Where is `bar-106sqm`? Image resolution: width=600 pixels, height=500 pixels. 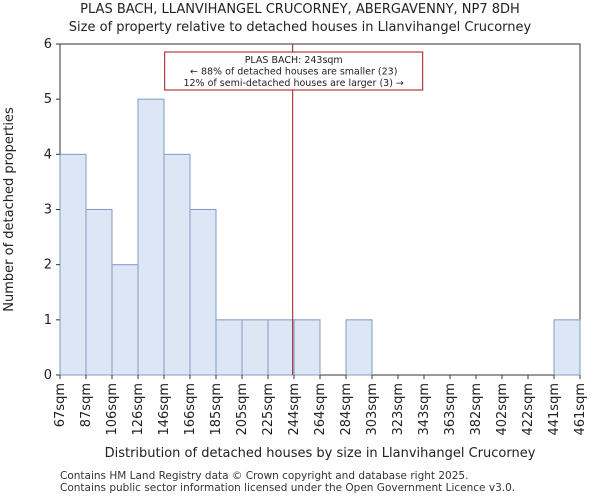
bar-106sqm is located at coordinates (125, 320).